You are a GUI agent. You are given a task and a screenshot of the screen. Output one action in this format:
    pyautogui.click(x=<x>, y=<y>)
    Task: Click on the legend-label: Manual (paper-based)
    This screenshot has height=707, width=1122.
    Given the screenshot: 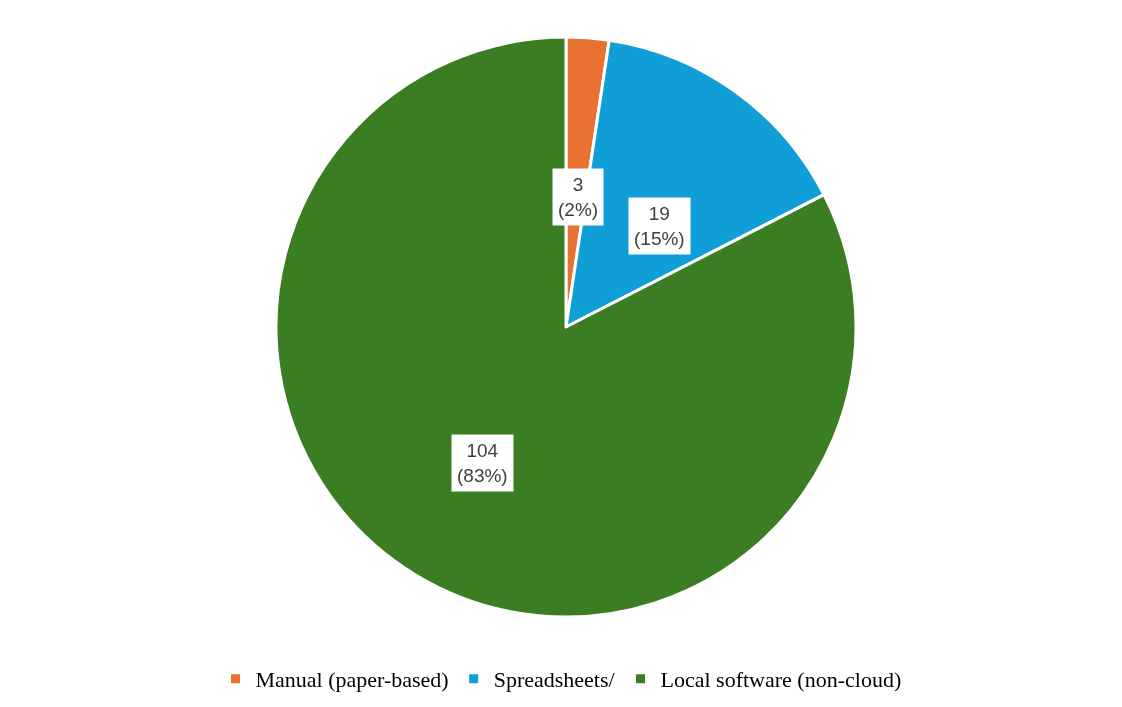 What is the action you would take?
    pyautogui.click(x=352, y=680)
    